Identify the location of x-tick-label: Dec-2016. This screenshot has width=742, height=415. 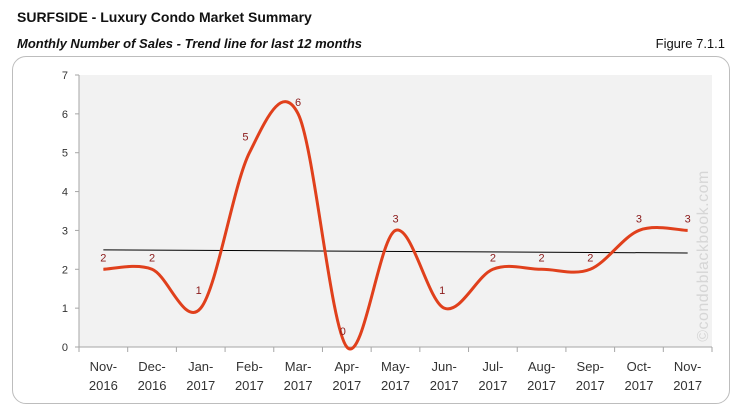
(152, 376).